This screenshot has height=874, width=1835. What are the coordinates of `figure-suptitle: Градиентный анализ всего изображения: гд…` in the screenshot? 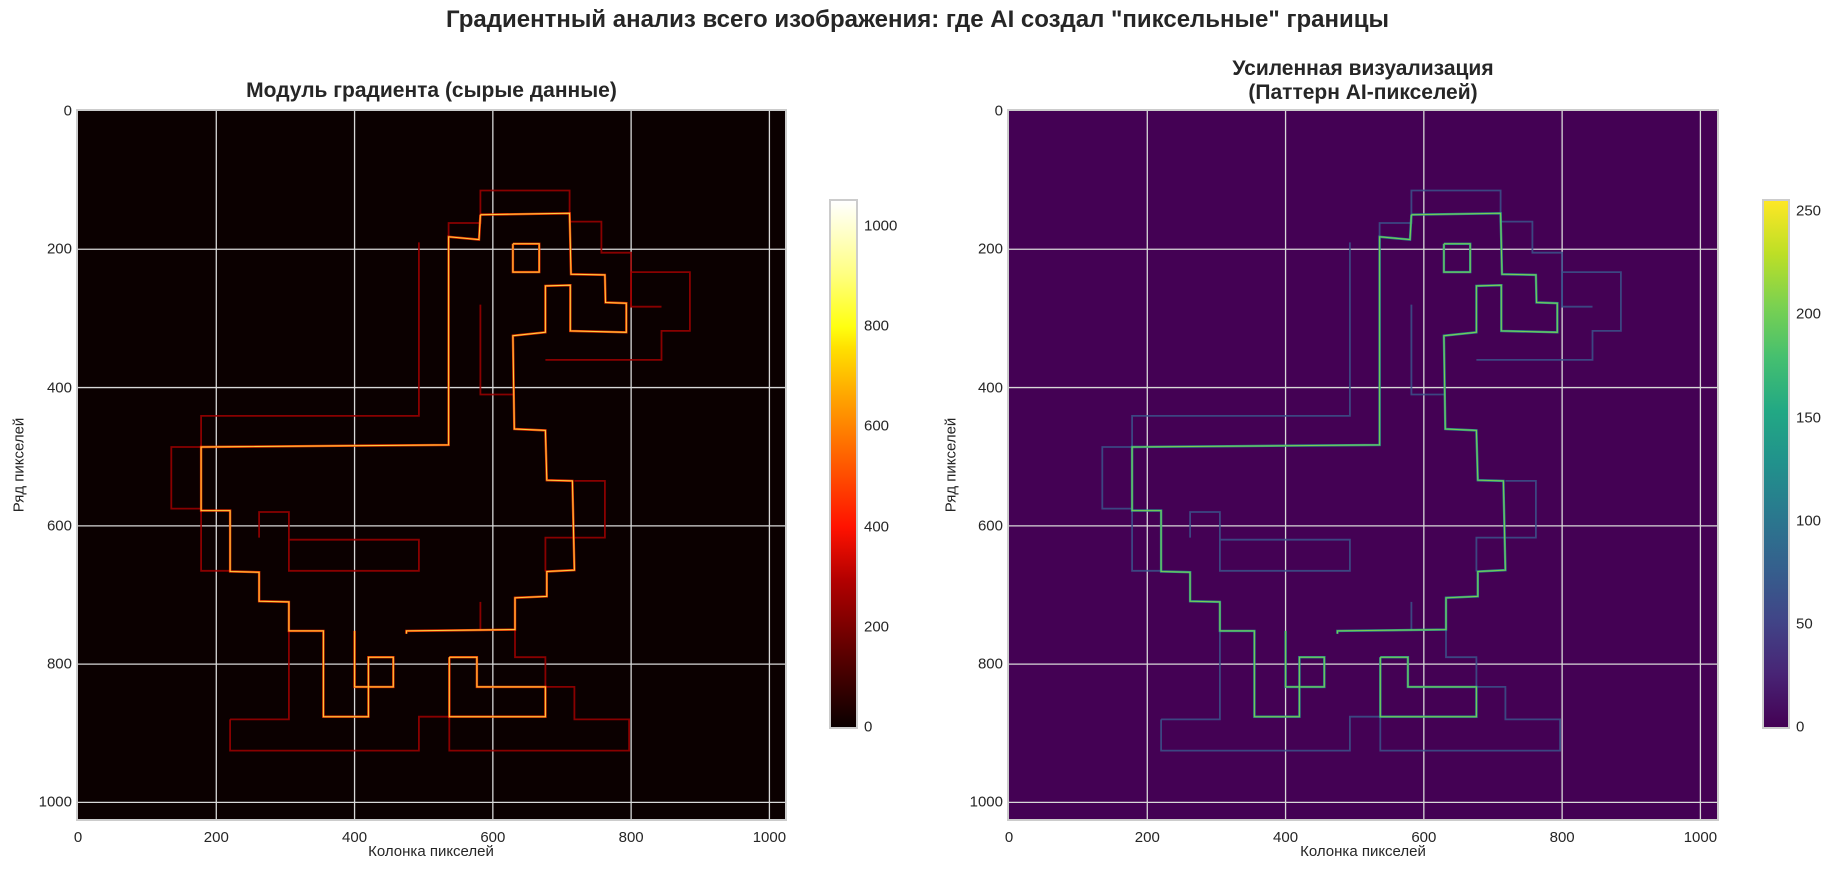 It's located at (917, 19).